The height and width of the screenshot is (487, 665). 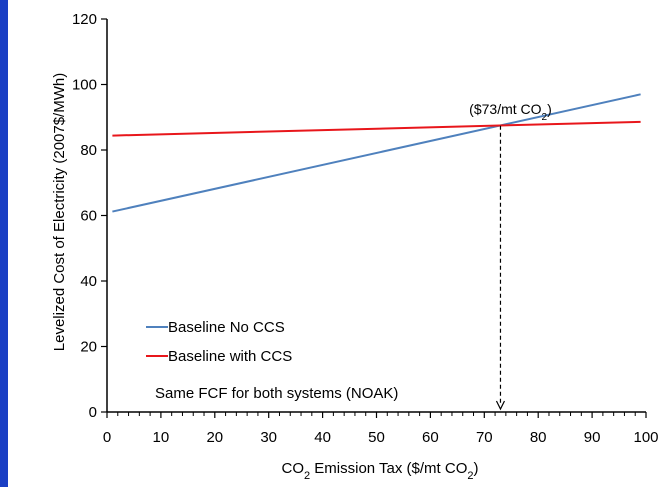 I want to click on legend-label: Baseline with CCS, so click(x=230, y=356).